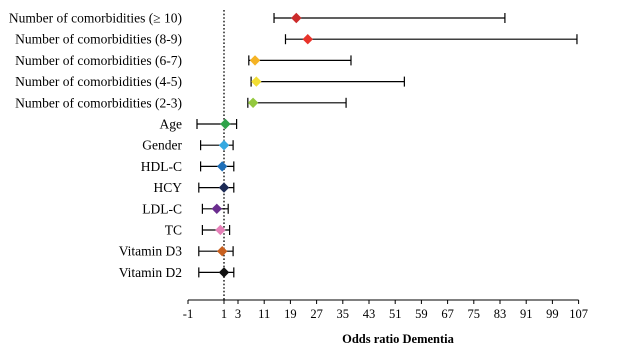 Image resolution: width=617 pixels, height=349 pixels. I want to click on row-label: Age, so click(171, 124).